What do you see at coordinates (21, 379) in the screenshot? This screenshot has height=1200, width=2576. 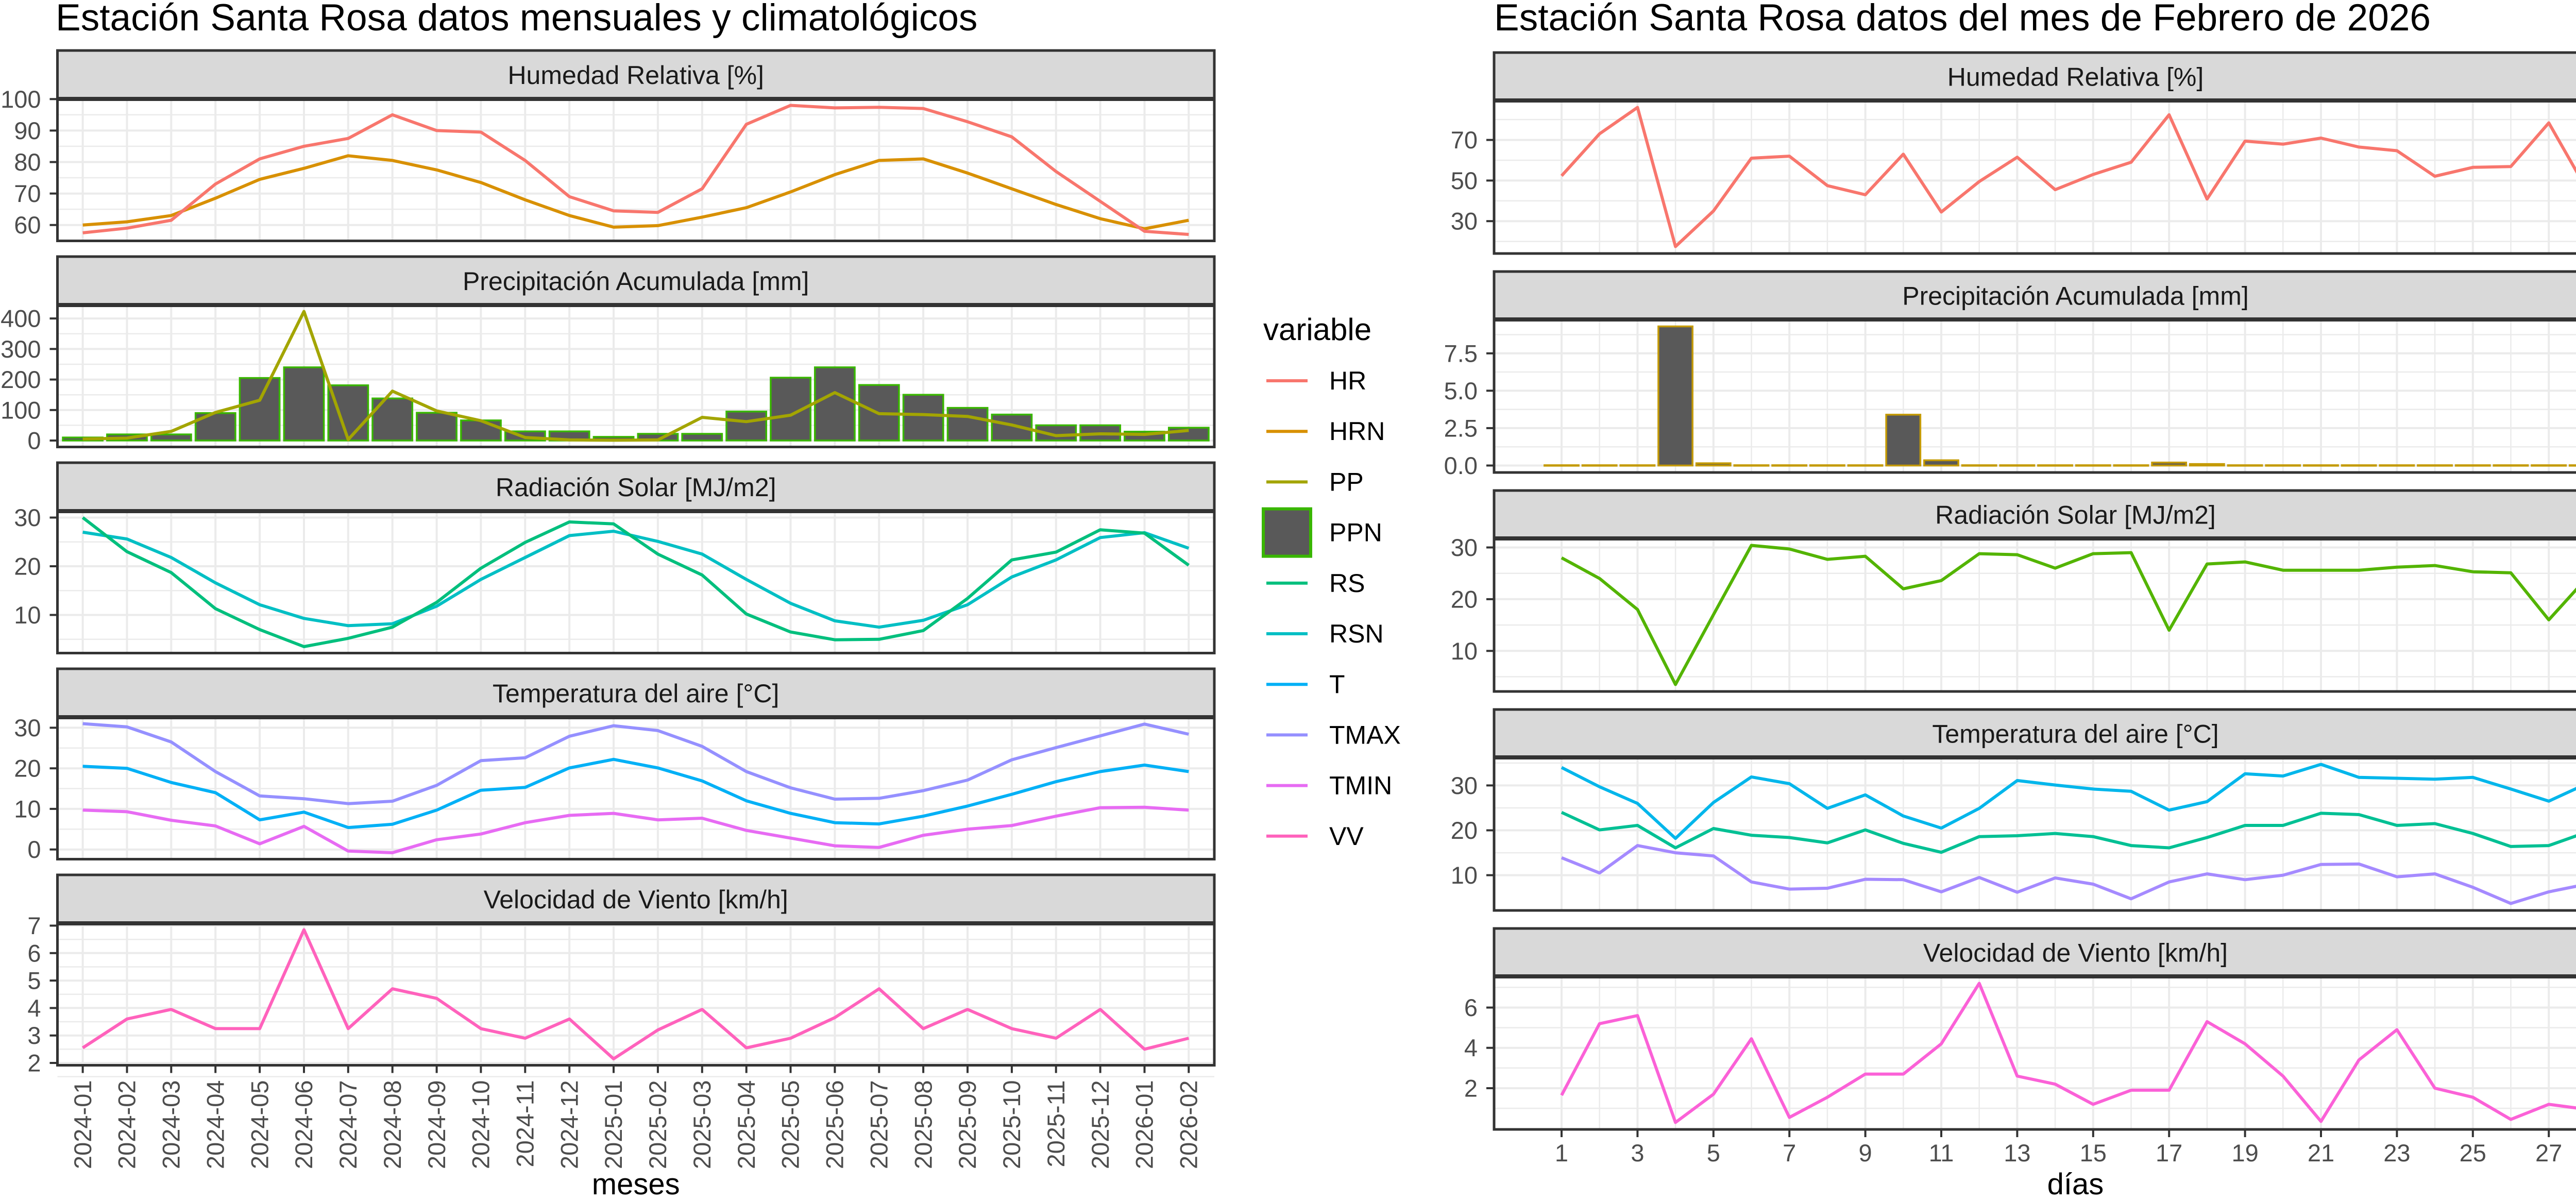 I see `svg-text: 200` at bounding box center [21, 379].